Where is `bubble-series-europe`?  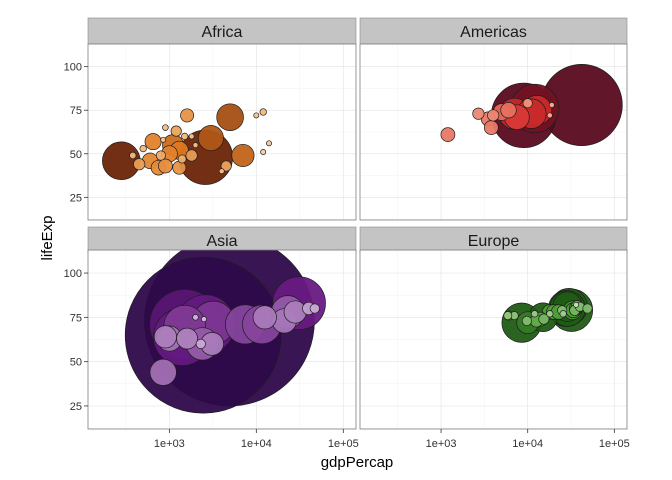
bubble-series-europe is located at coordinates (547, 315).